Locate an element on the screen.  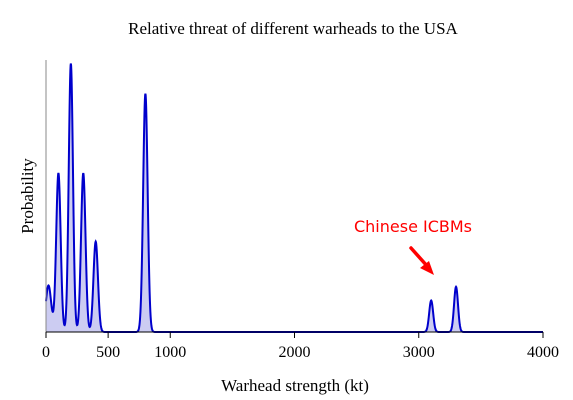
x-tick-label: 1000 is located at coordinates (170, 352).